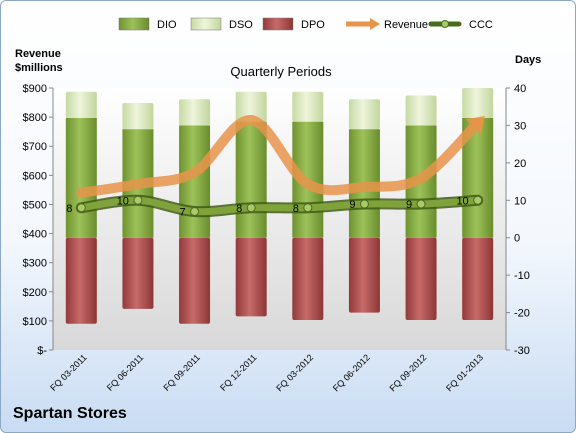 The image size is (576, 433). Describe the element at coordinates (38, 54) in the screenshot. I see `left-axis-title-line1: Revenue` at that location.